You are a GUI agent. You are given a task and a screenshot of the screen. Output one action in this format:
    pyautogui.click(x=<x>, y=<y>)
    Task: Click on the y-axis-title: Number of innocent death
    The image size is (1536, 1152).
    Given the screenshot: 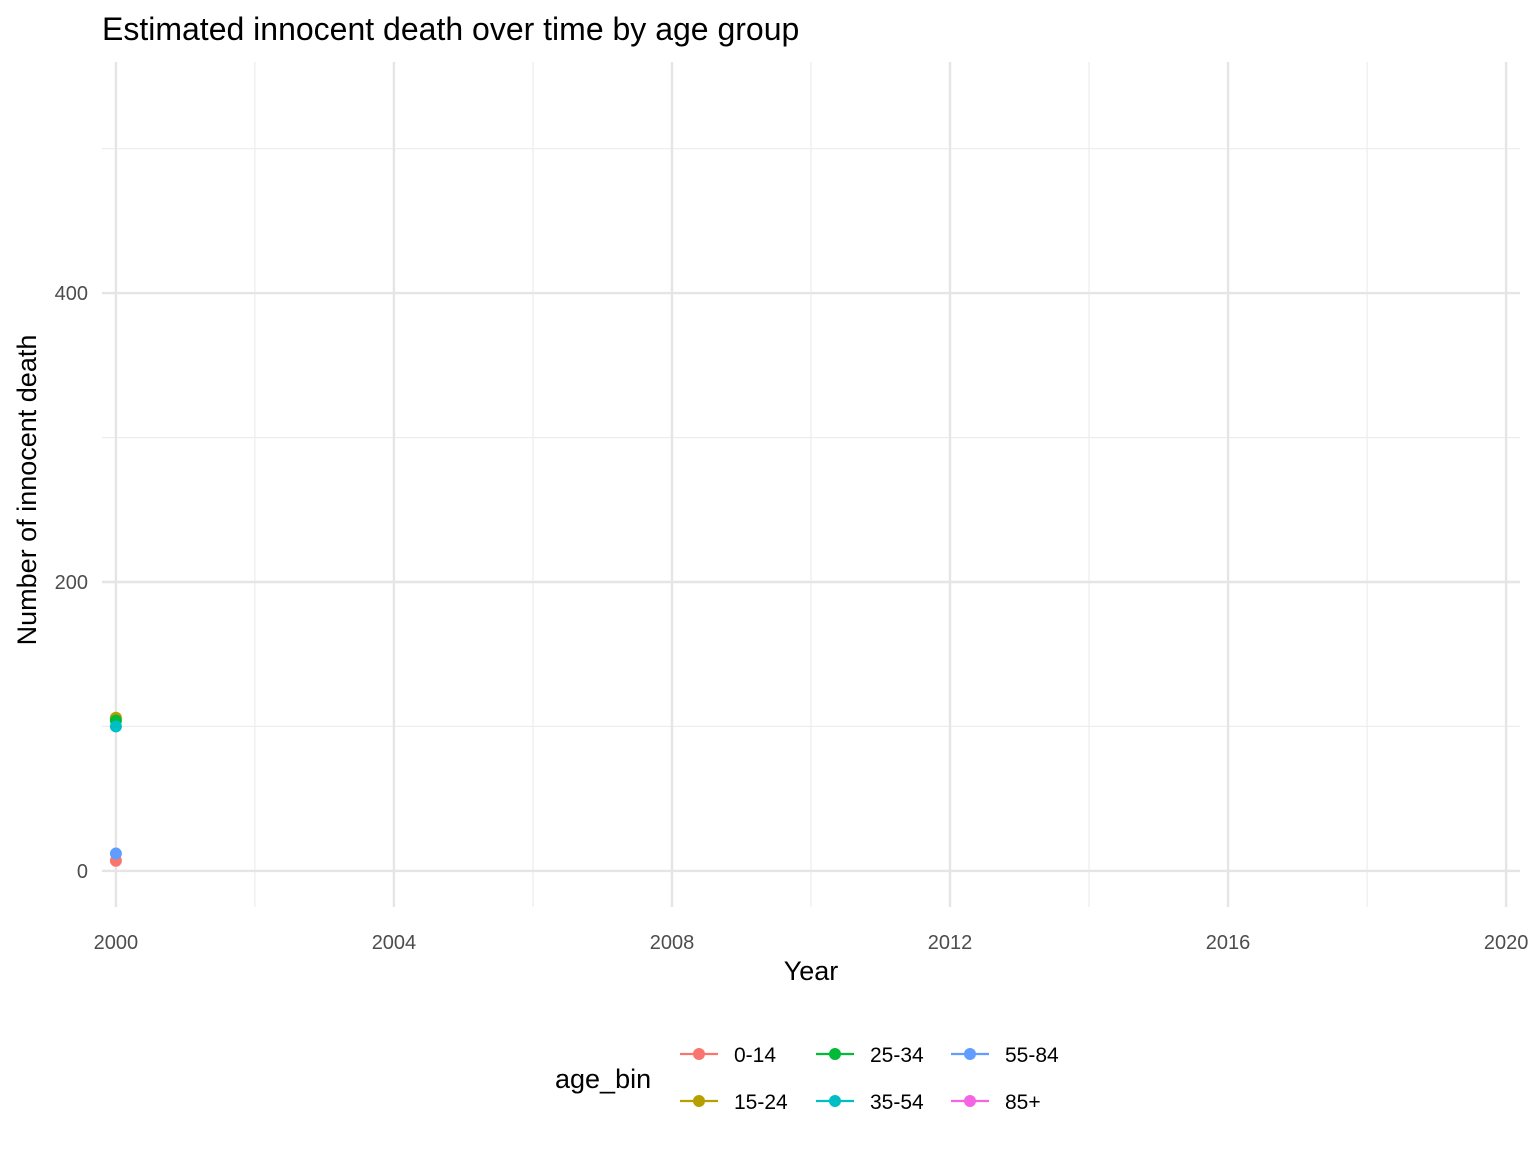 What is the action you would take?
    pyautogui.click(x=27, y=490)
    